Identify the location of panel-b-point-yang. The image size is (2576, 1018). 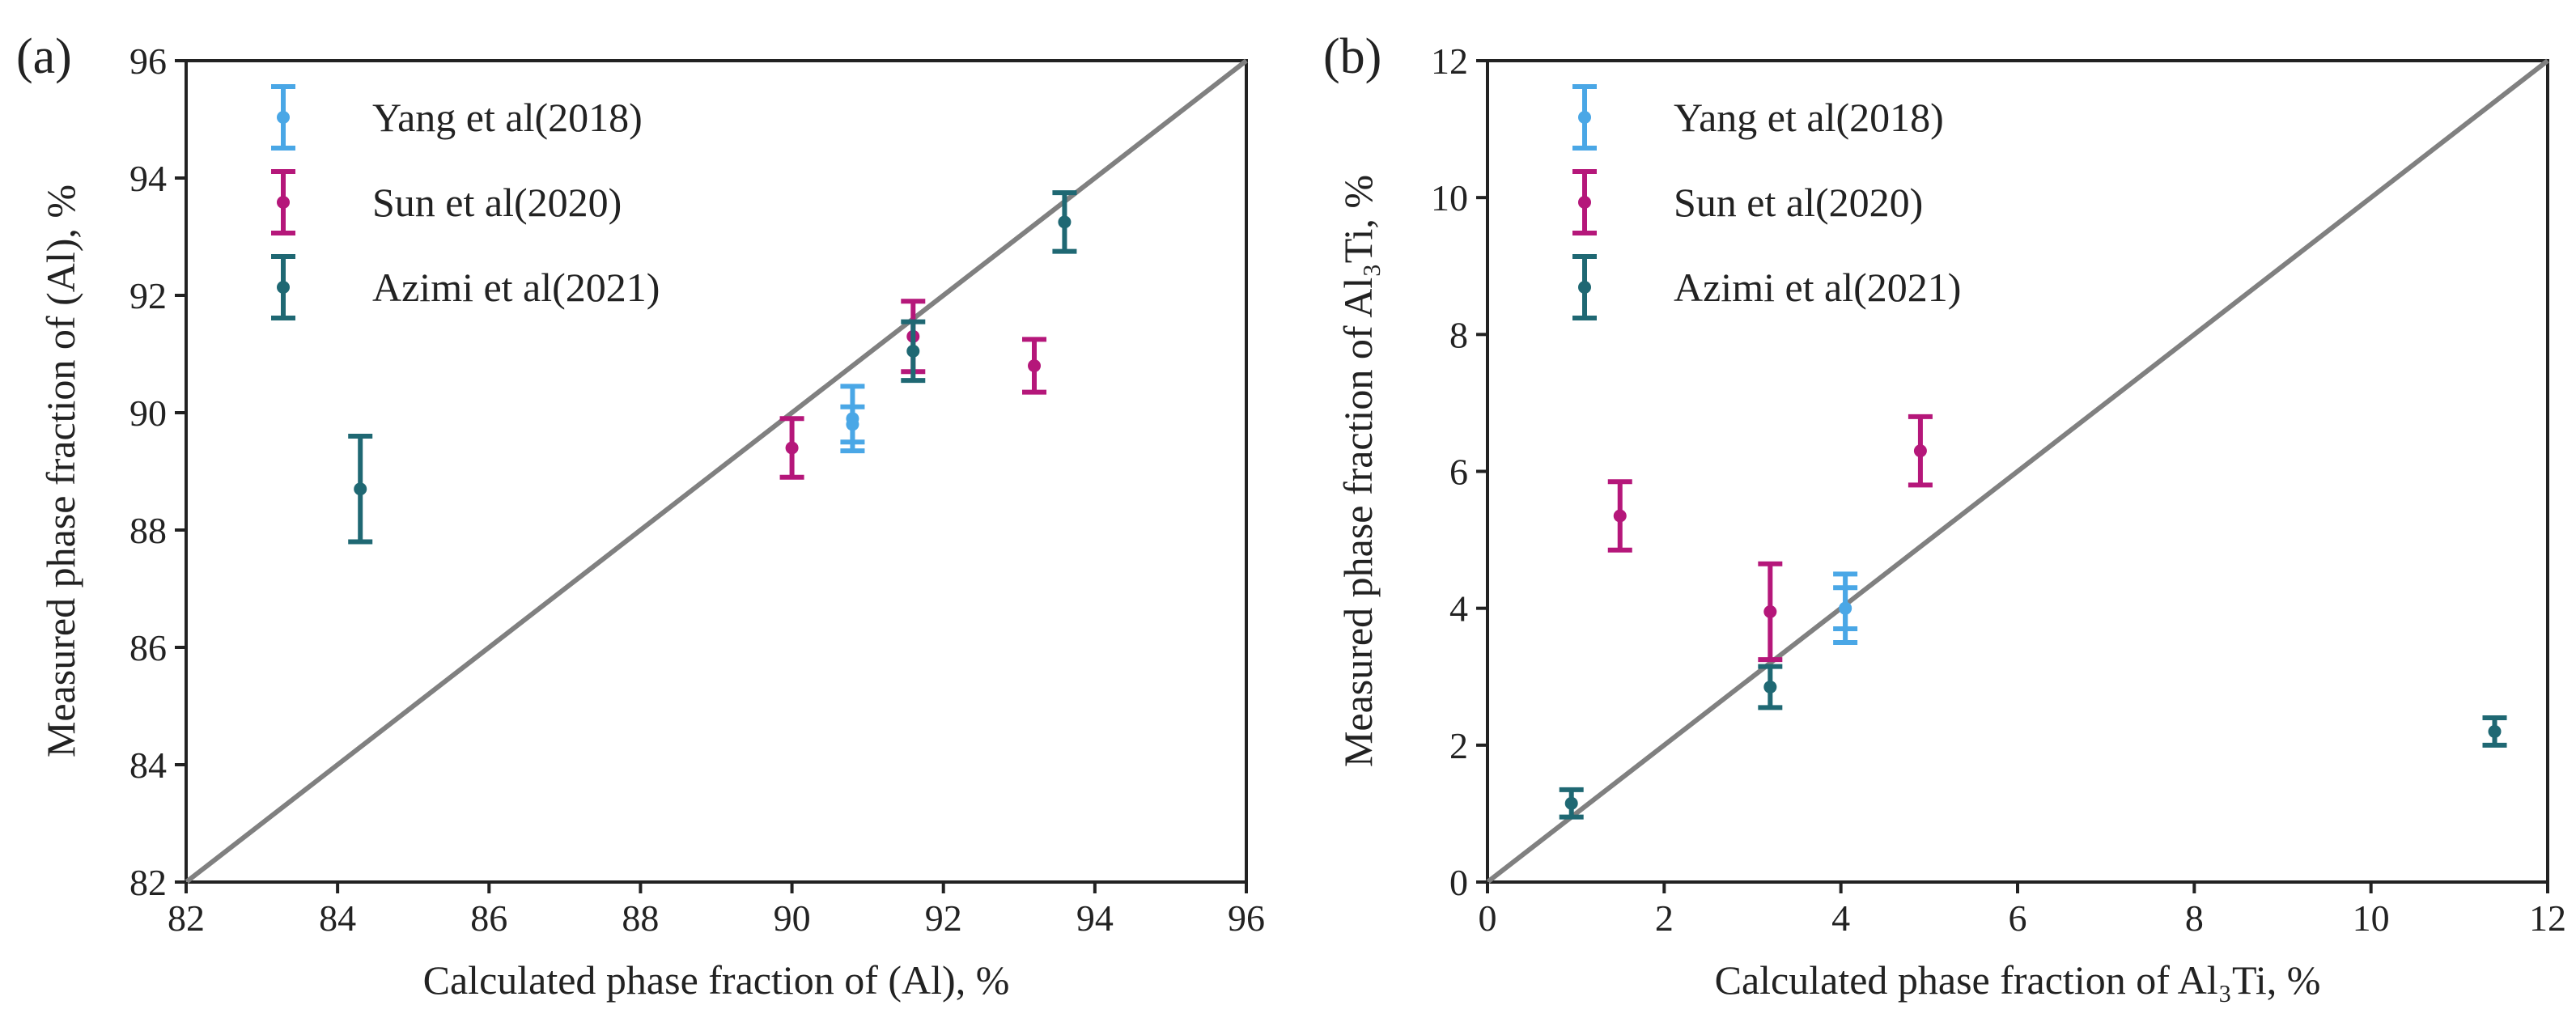
(1845, 608).